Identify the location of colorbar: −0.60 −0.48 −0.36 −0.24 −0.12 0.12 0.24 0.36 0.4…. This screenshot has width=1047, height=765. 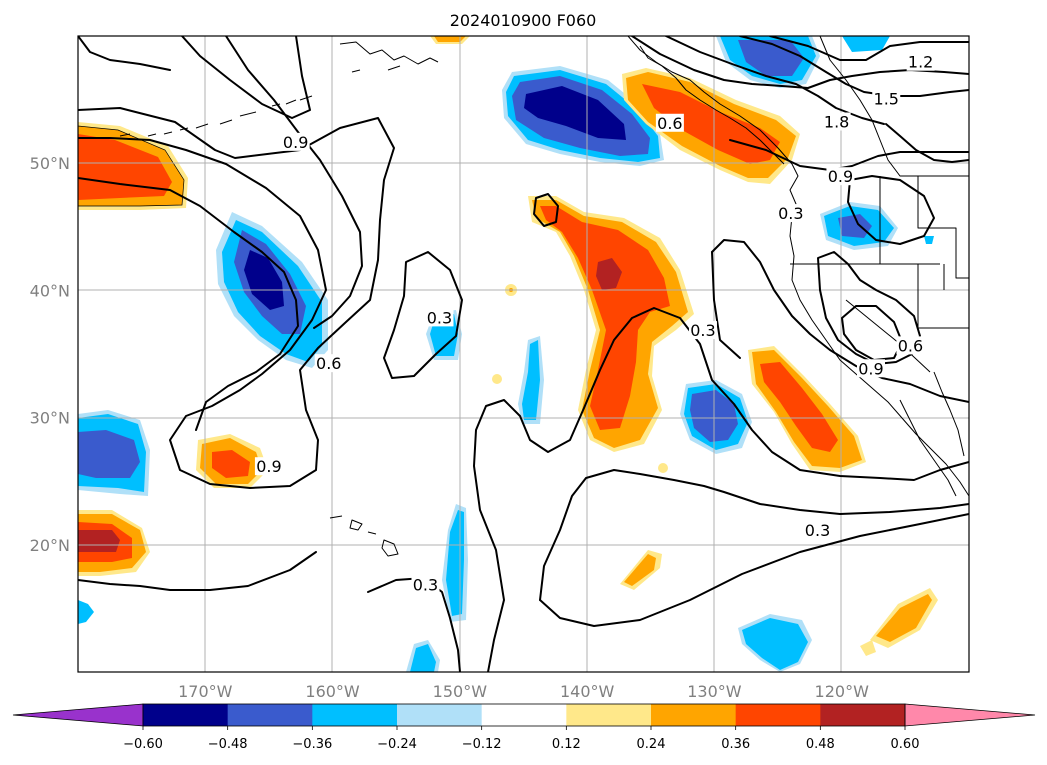
(524, 727).